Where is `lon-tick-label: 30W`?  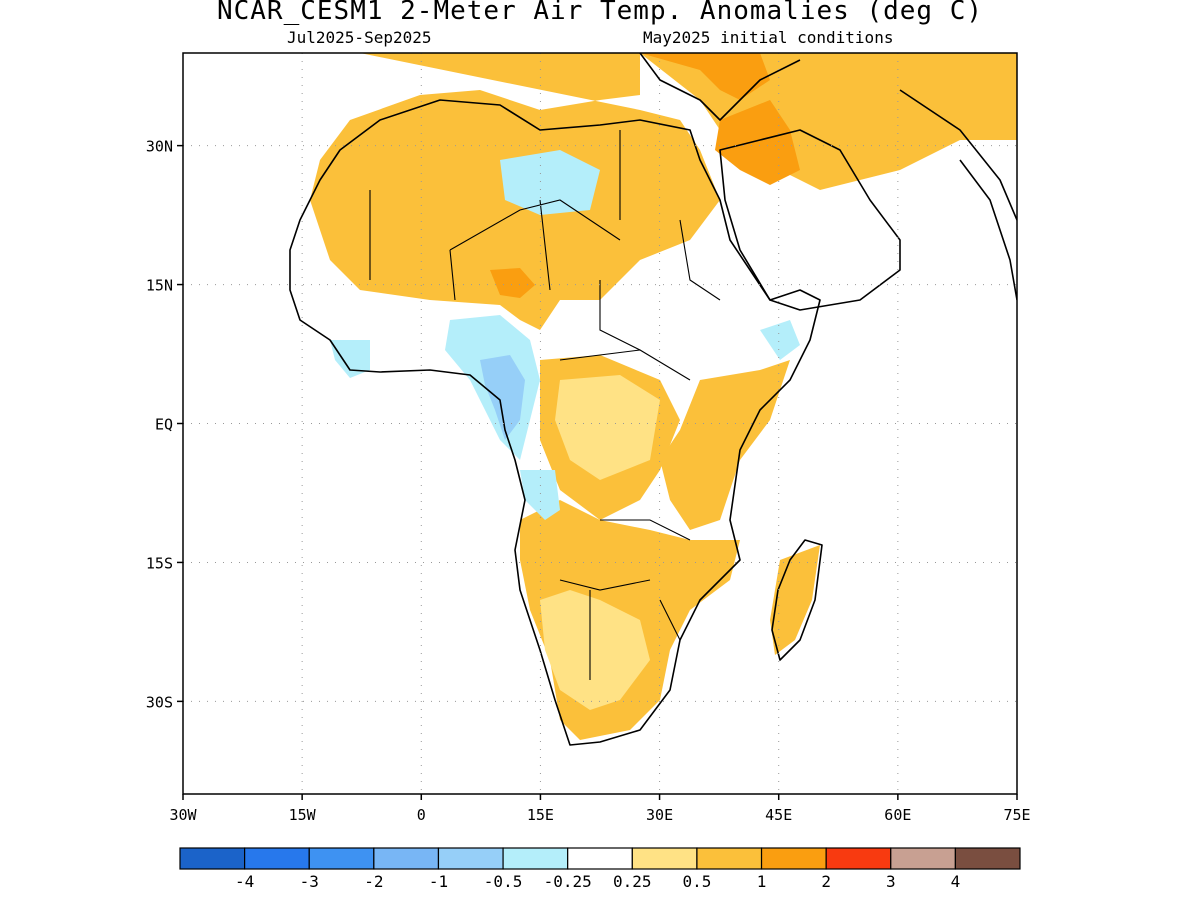 lon-tick-label: 30W is located at coordinates (183, 815).